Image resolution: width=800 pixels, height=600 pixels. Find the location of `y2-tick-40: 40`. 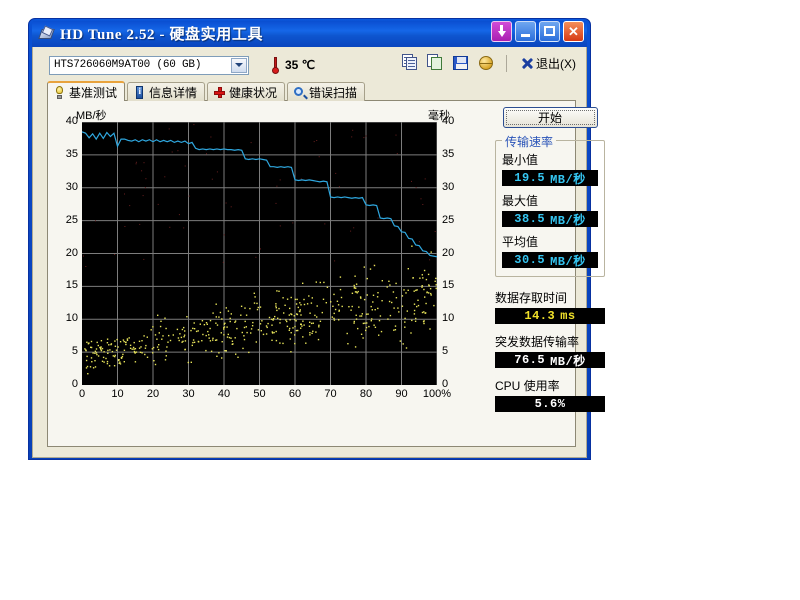

y2-tick-40: 40 is located at coordinates (448, 121).